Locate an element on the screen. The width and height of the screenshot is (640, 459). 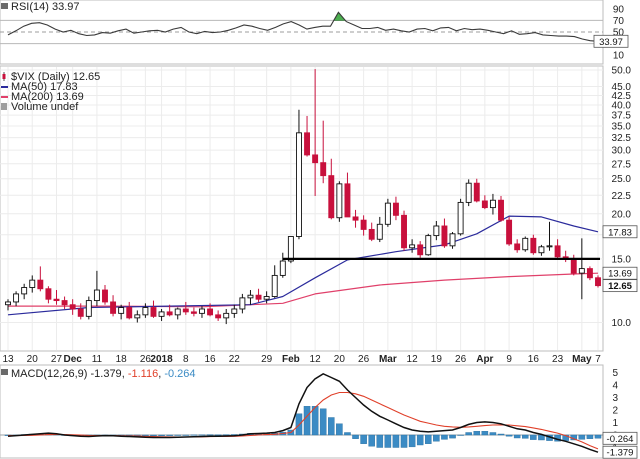
price-tick-label: 30.0 is located at coordinates (622, 151).